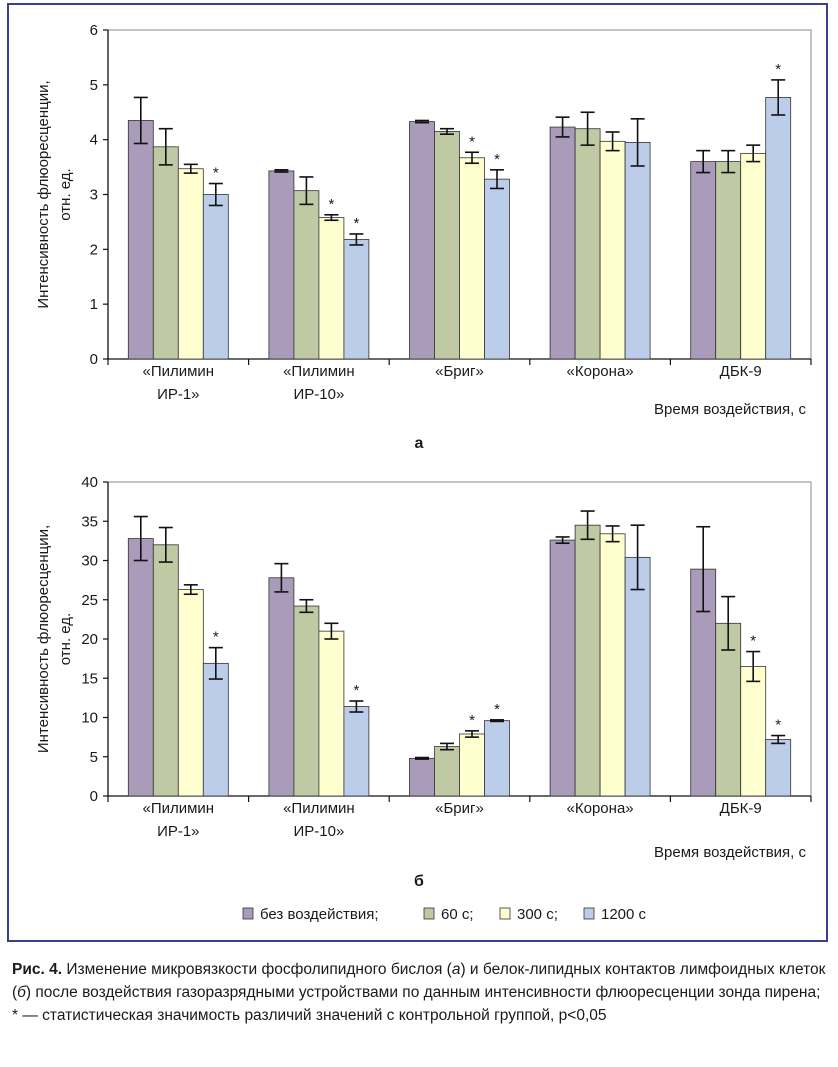  I want to click on legend-label: 60 с;, so click(457, 914).